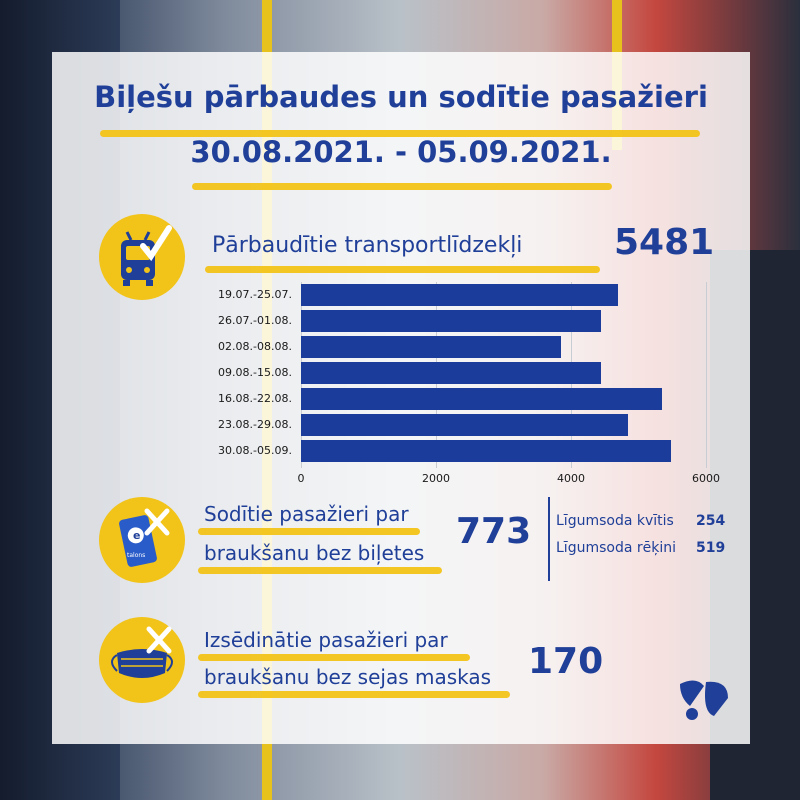 This screenshot has height=800, width=800. What do you see at coordinates (309, 531) in the screenshot?
I see `fined-underline1` at bounding box center [309, 531].